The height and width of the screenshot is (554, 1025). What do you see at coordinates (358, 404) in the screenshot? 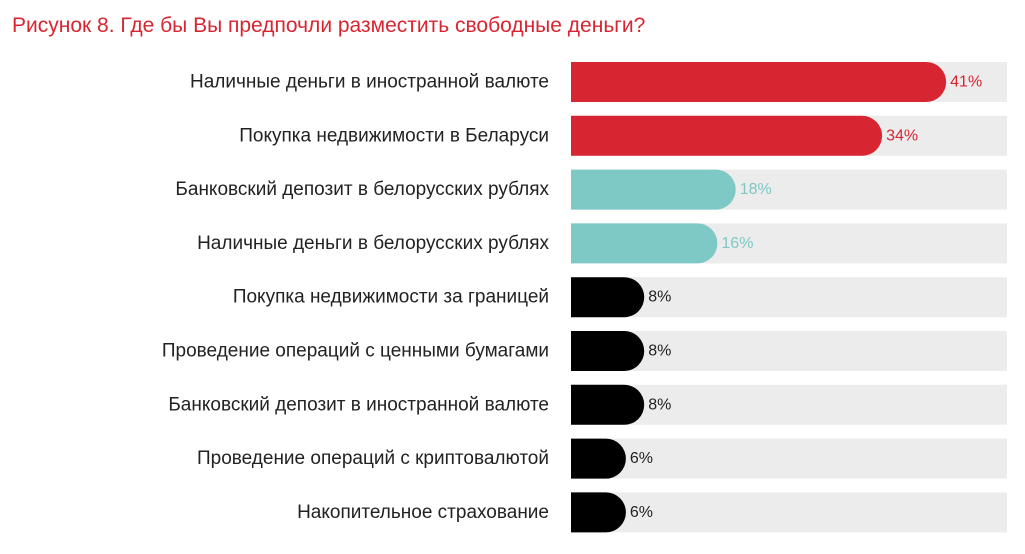
I see `category-label: Банковский депозит в иностранной валюте` at bounding box center [358, 404].